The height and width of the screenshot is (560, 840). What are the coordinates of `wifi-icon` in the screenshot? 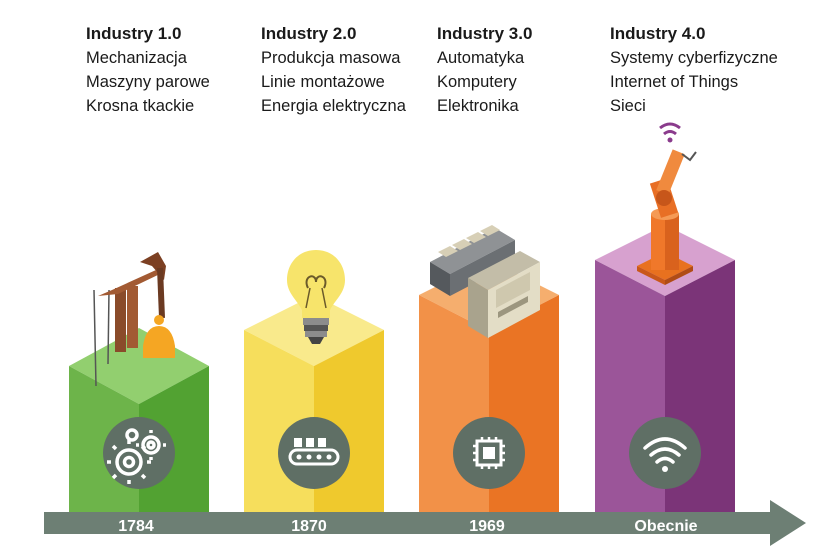 It's located at (665, 454).